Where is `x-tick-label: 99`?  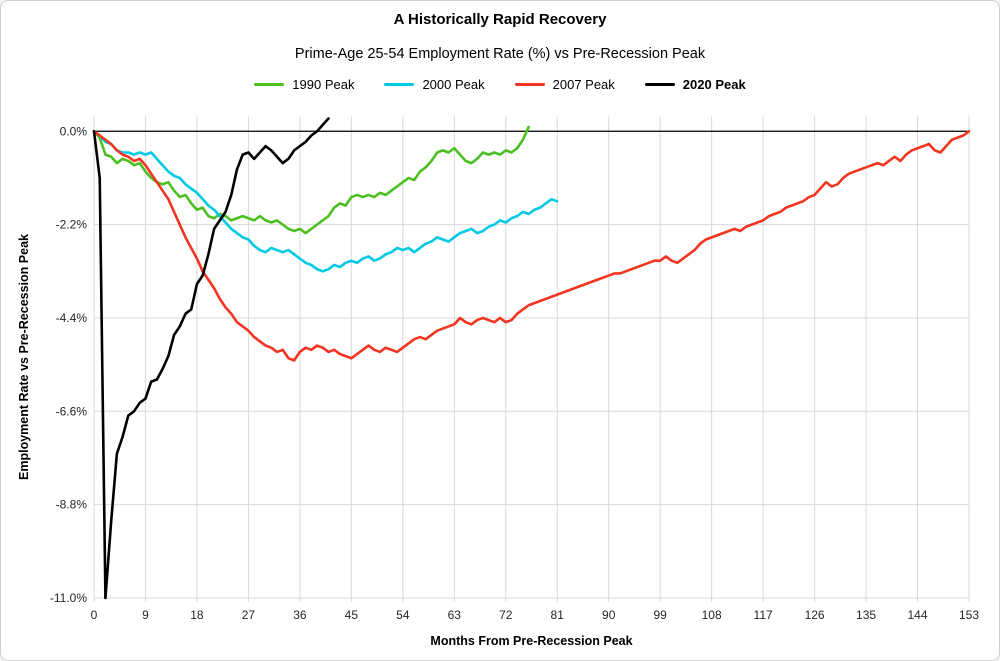 x-tick-label: 99 is located at coordinates (660, 615).